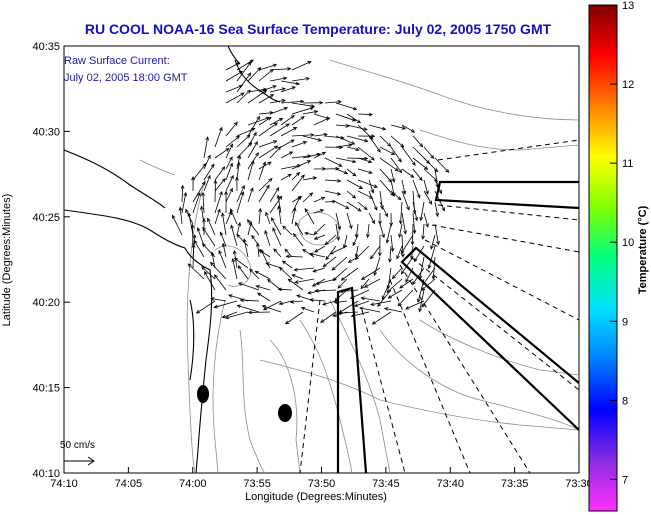  What do you see at coordinates (316, 497) in the screenshot?
I see `x-axis-label: Longitude (Degrees:Minutes)` at bounding box center [316, 497].